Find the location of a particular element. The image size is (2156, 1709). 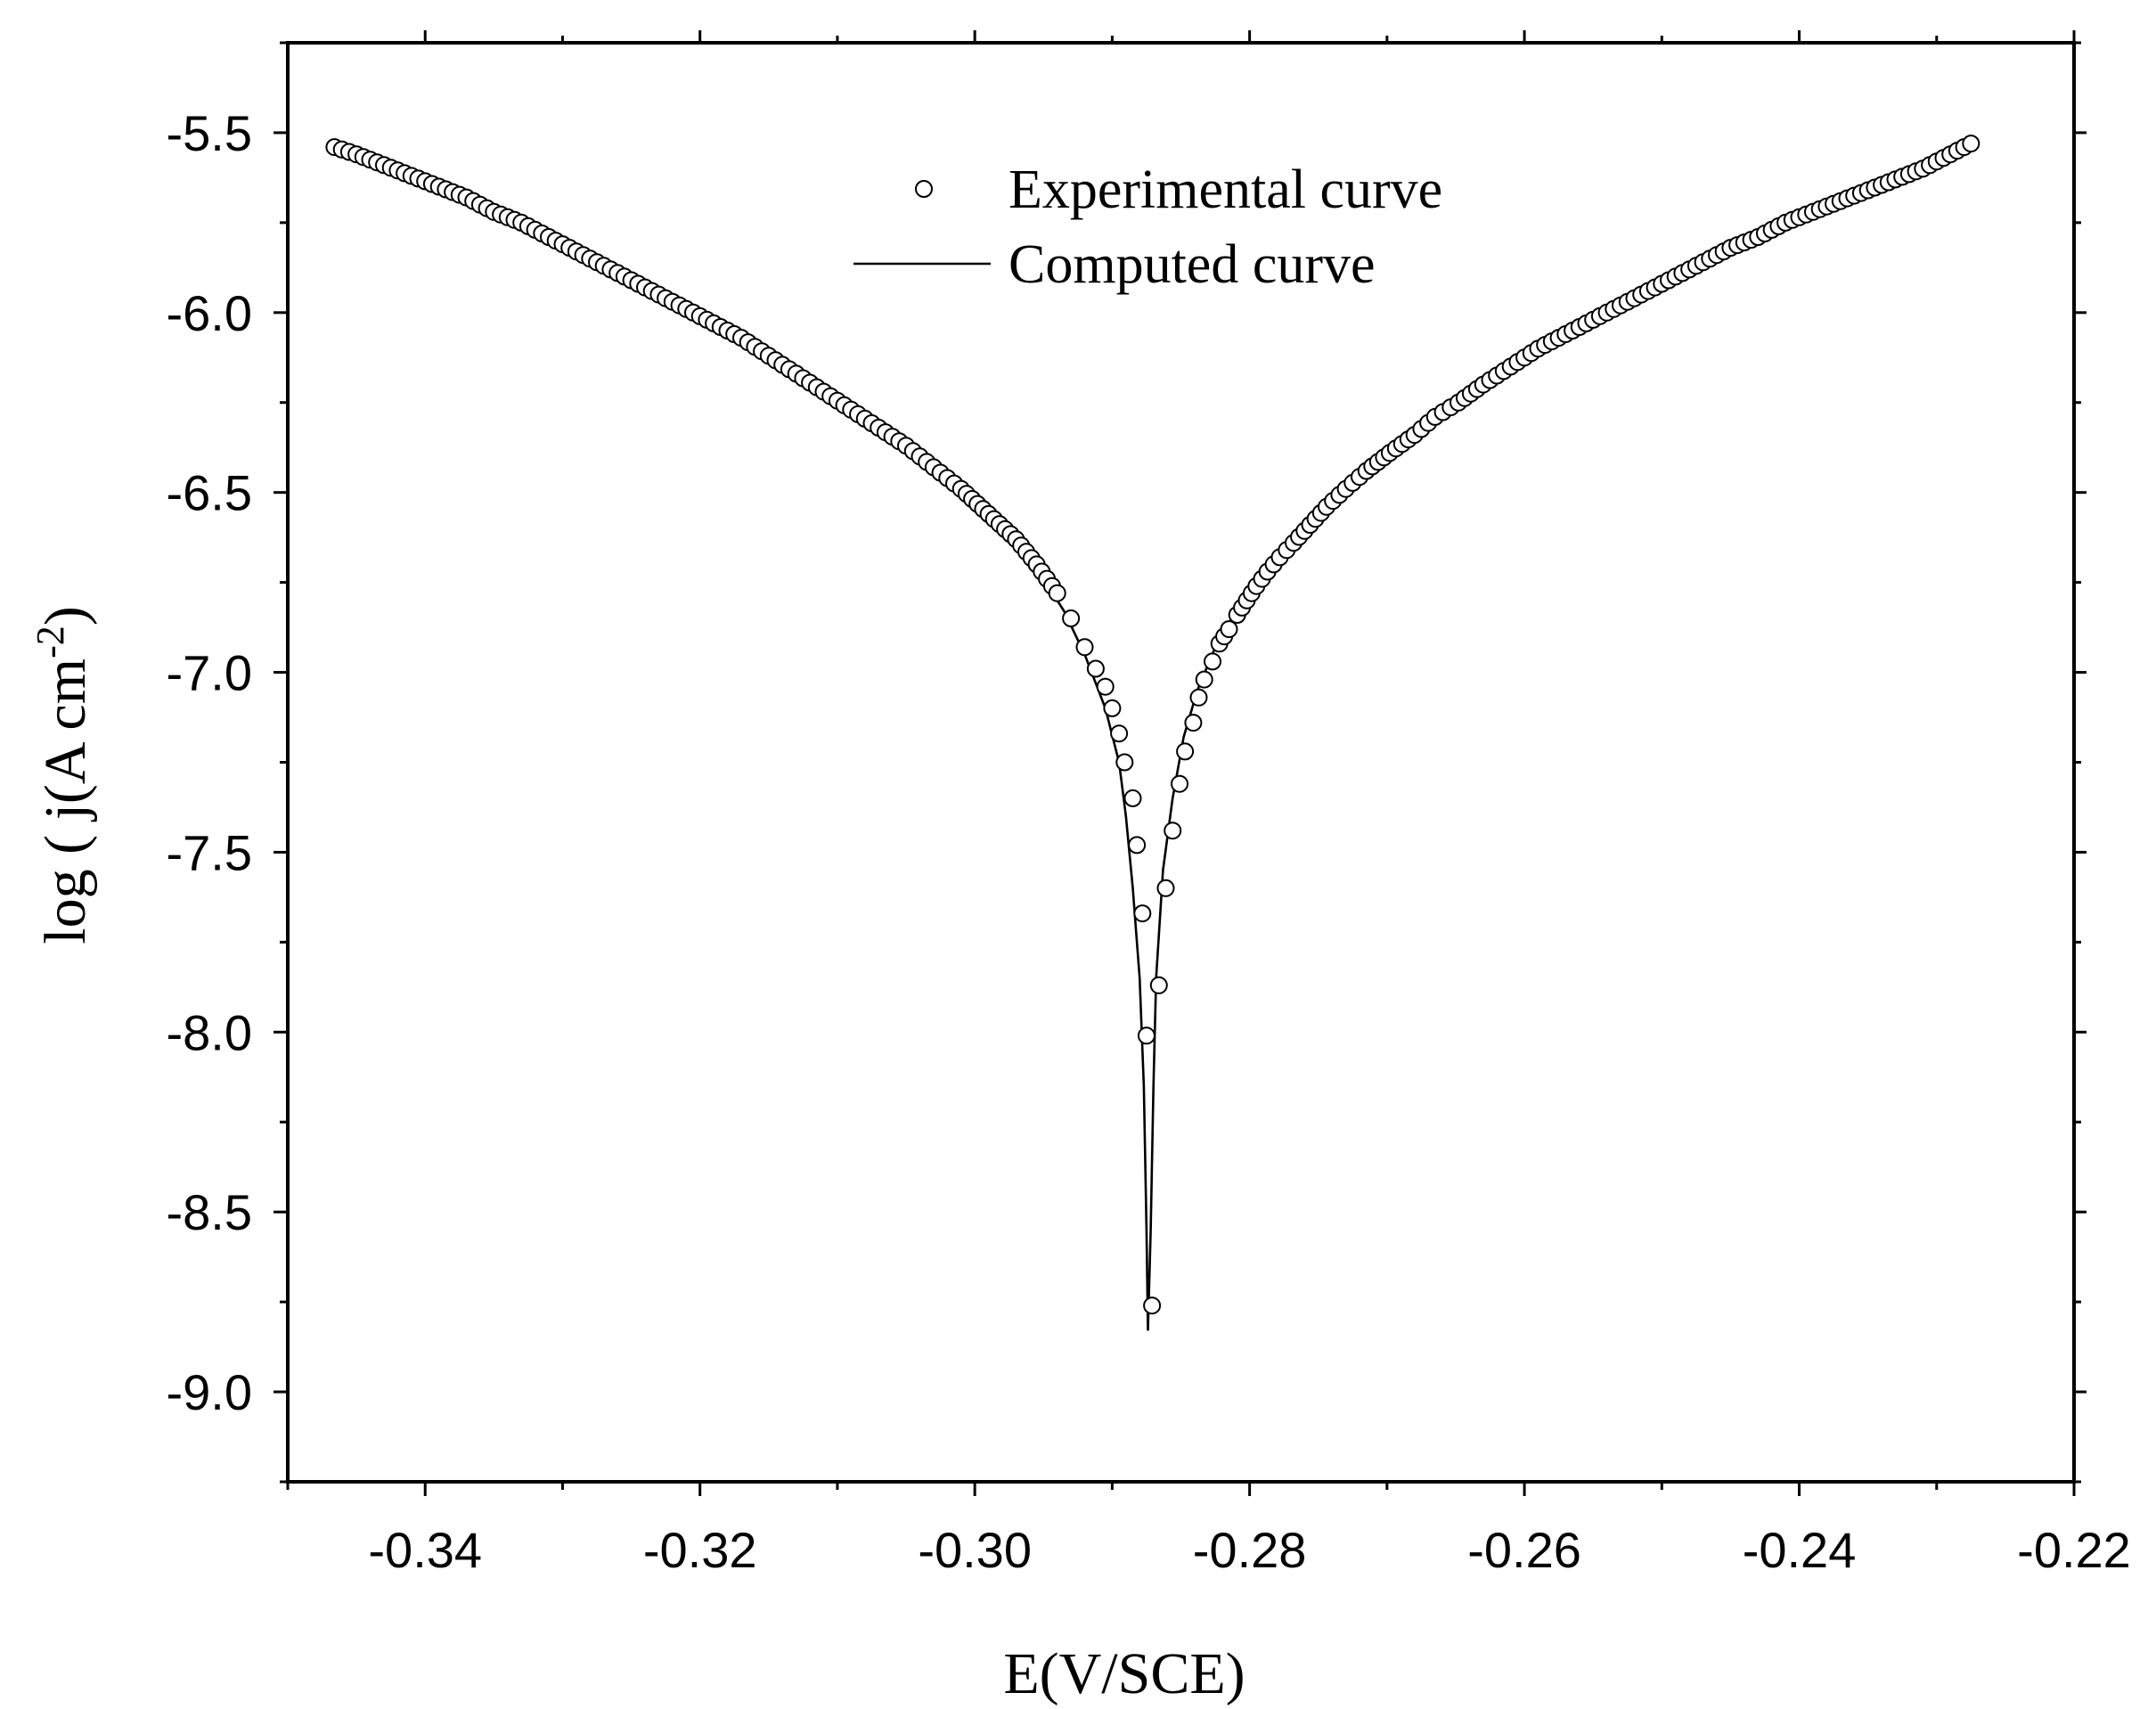

legend: Experimental curve Computed curve is located at coordinates (1147, 227).